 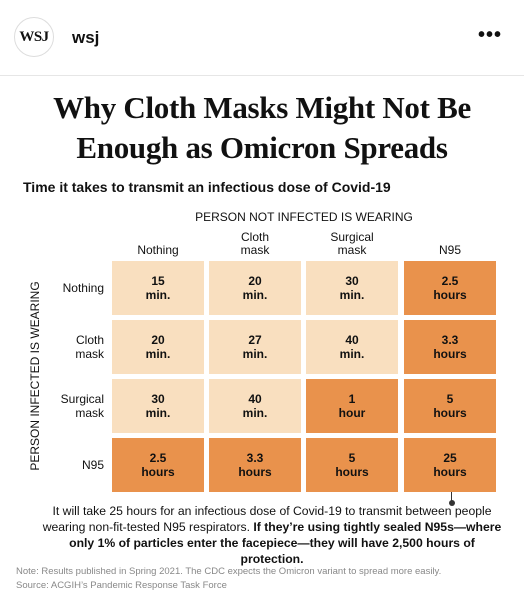 I want to click on column-header: Surgical mask, so click(x=352, y=244).